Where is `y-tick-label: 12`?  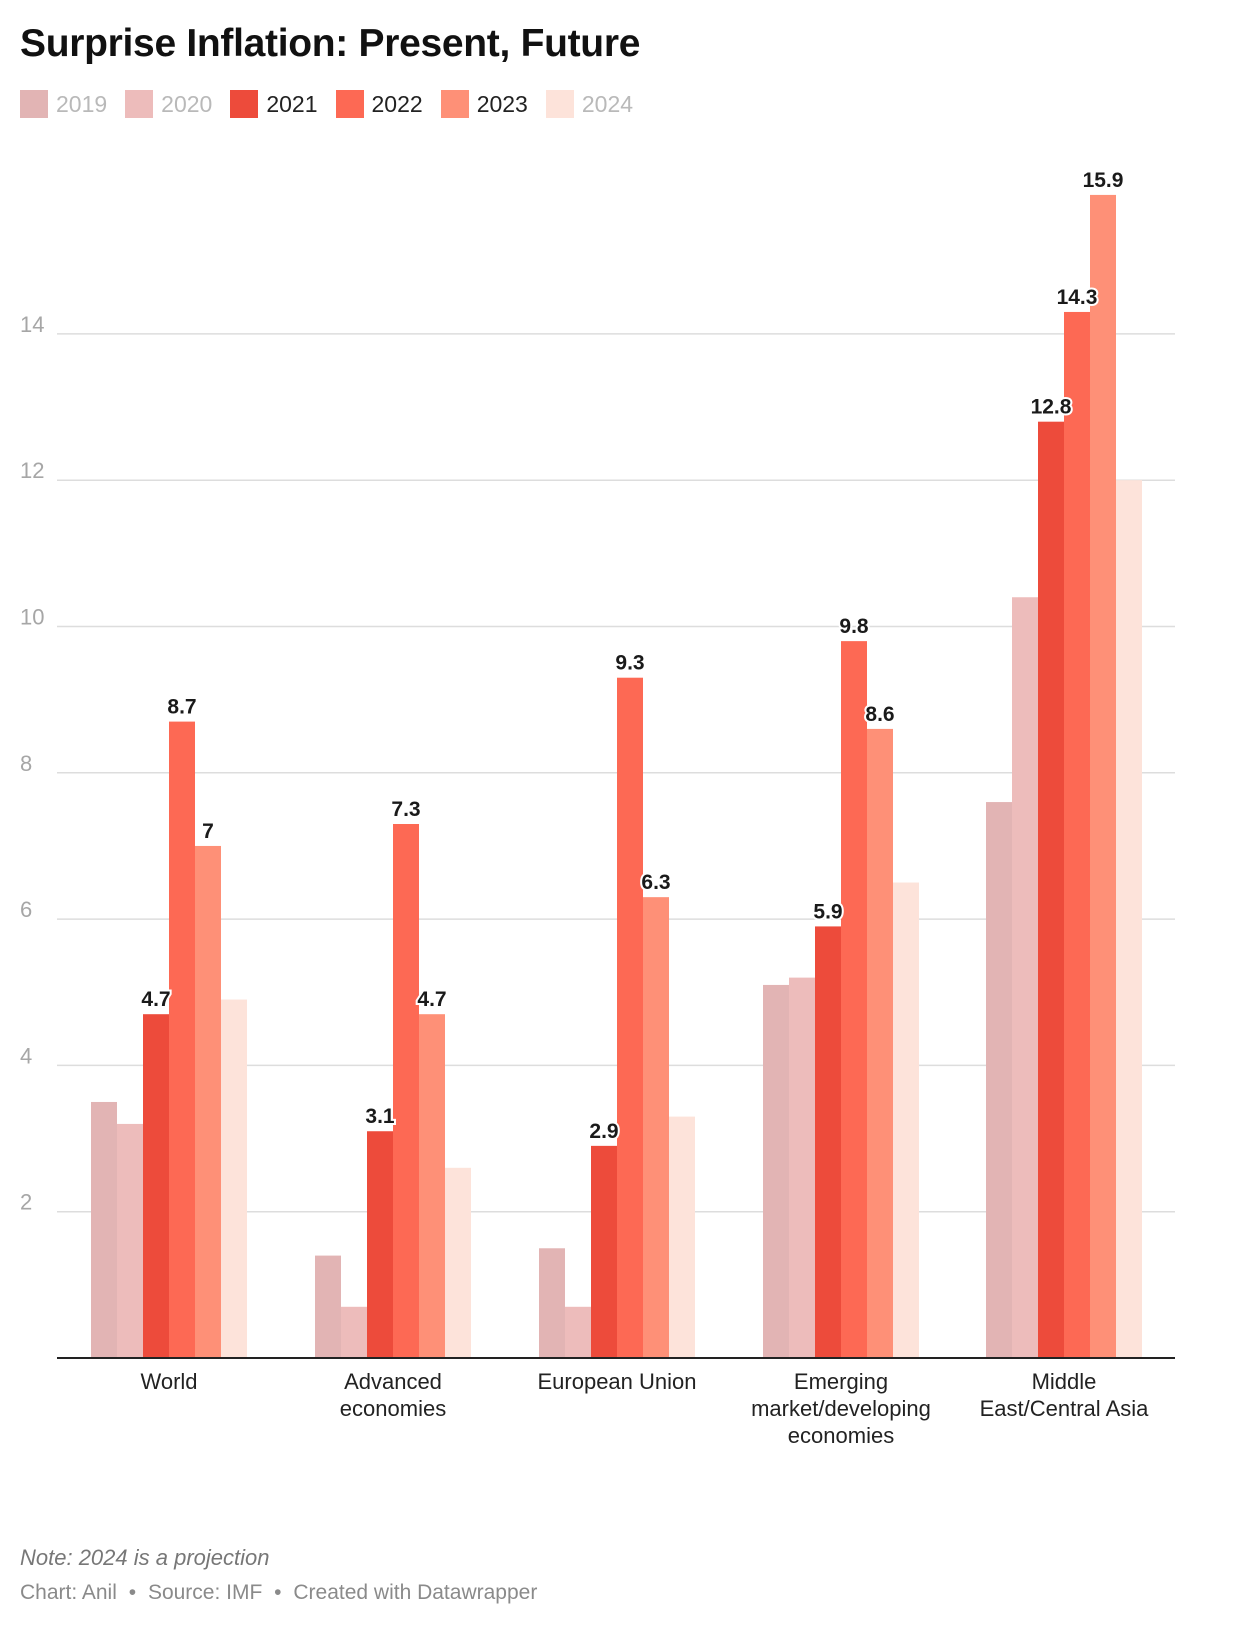 y-tick-label: 12 is located at coordinates (32, 470).